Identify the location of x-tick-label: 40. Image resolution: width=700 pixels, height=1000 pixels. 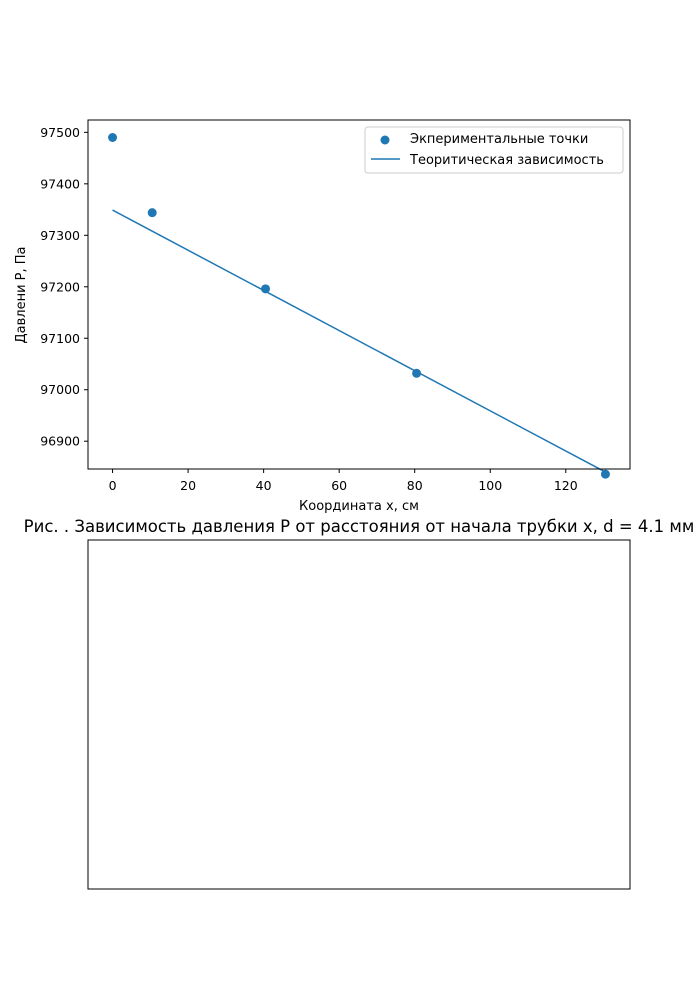
(264, 485).